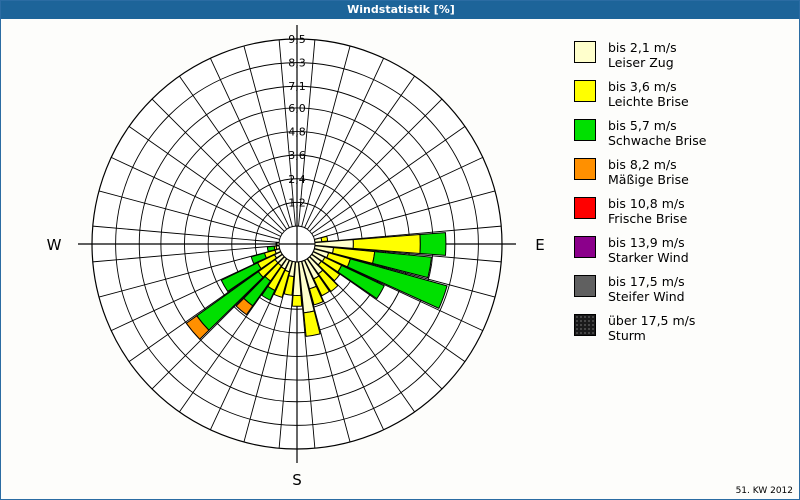 The width and height of the screenshot is (800, 500). I want to click on r-tick-label: 1,2, so click(297, 202).